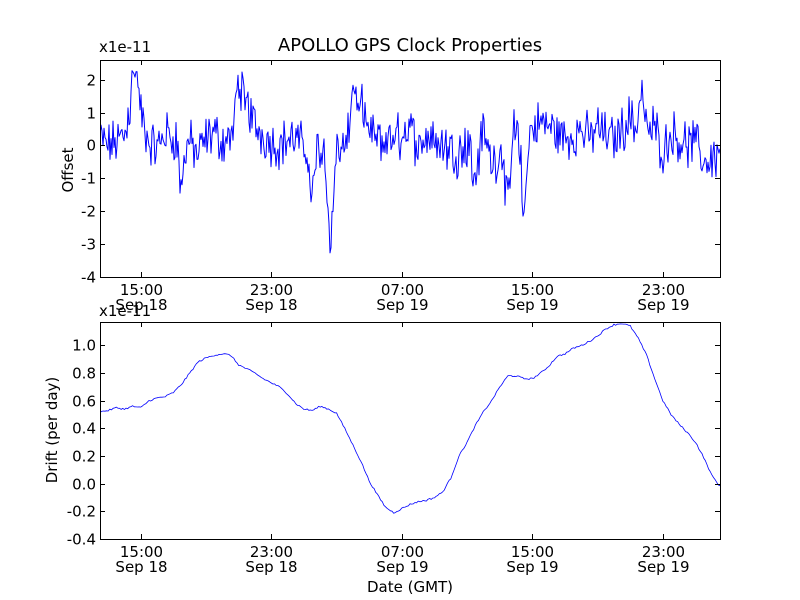 Image resolution: width=800 pixels, height=600 pixels. What do you see at coordinates (88, 278) in the screenshot?
I see `offset-y-tick-label: -4` at bounding box center [88, 278].